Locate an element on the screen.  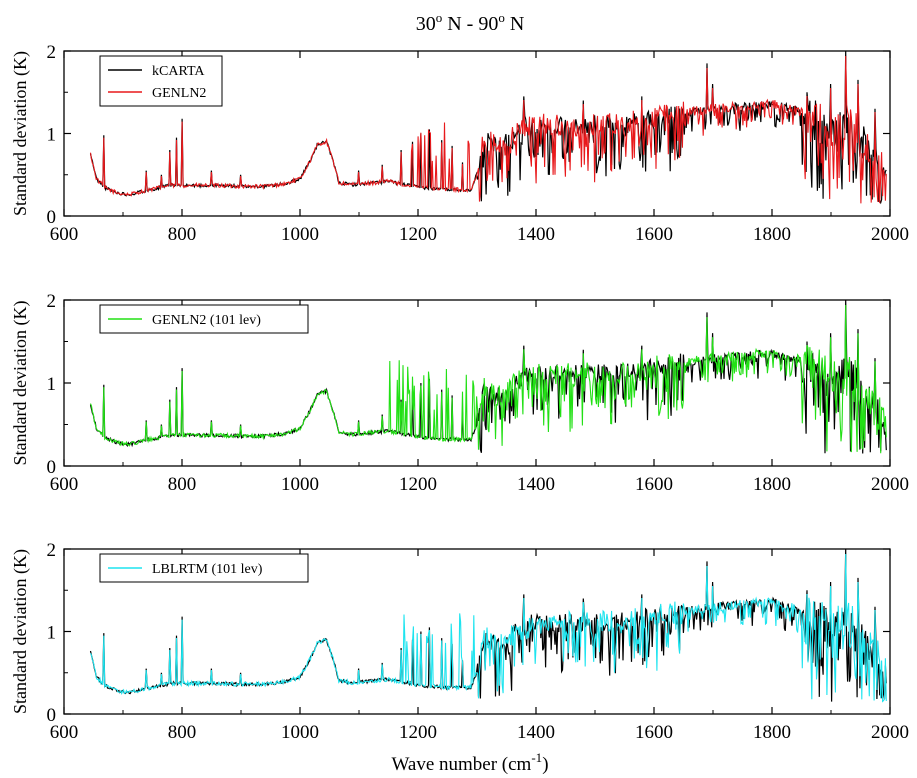
legend-label: GENLN2 is located at coordinates (179, 93).